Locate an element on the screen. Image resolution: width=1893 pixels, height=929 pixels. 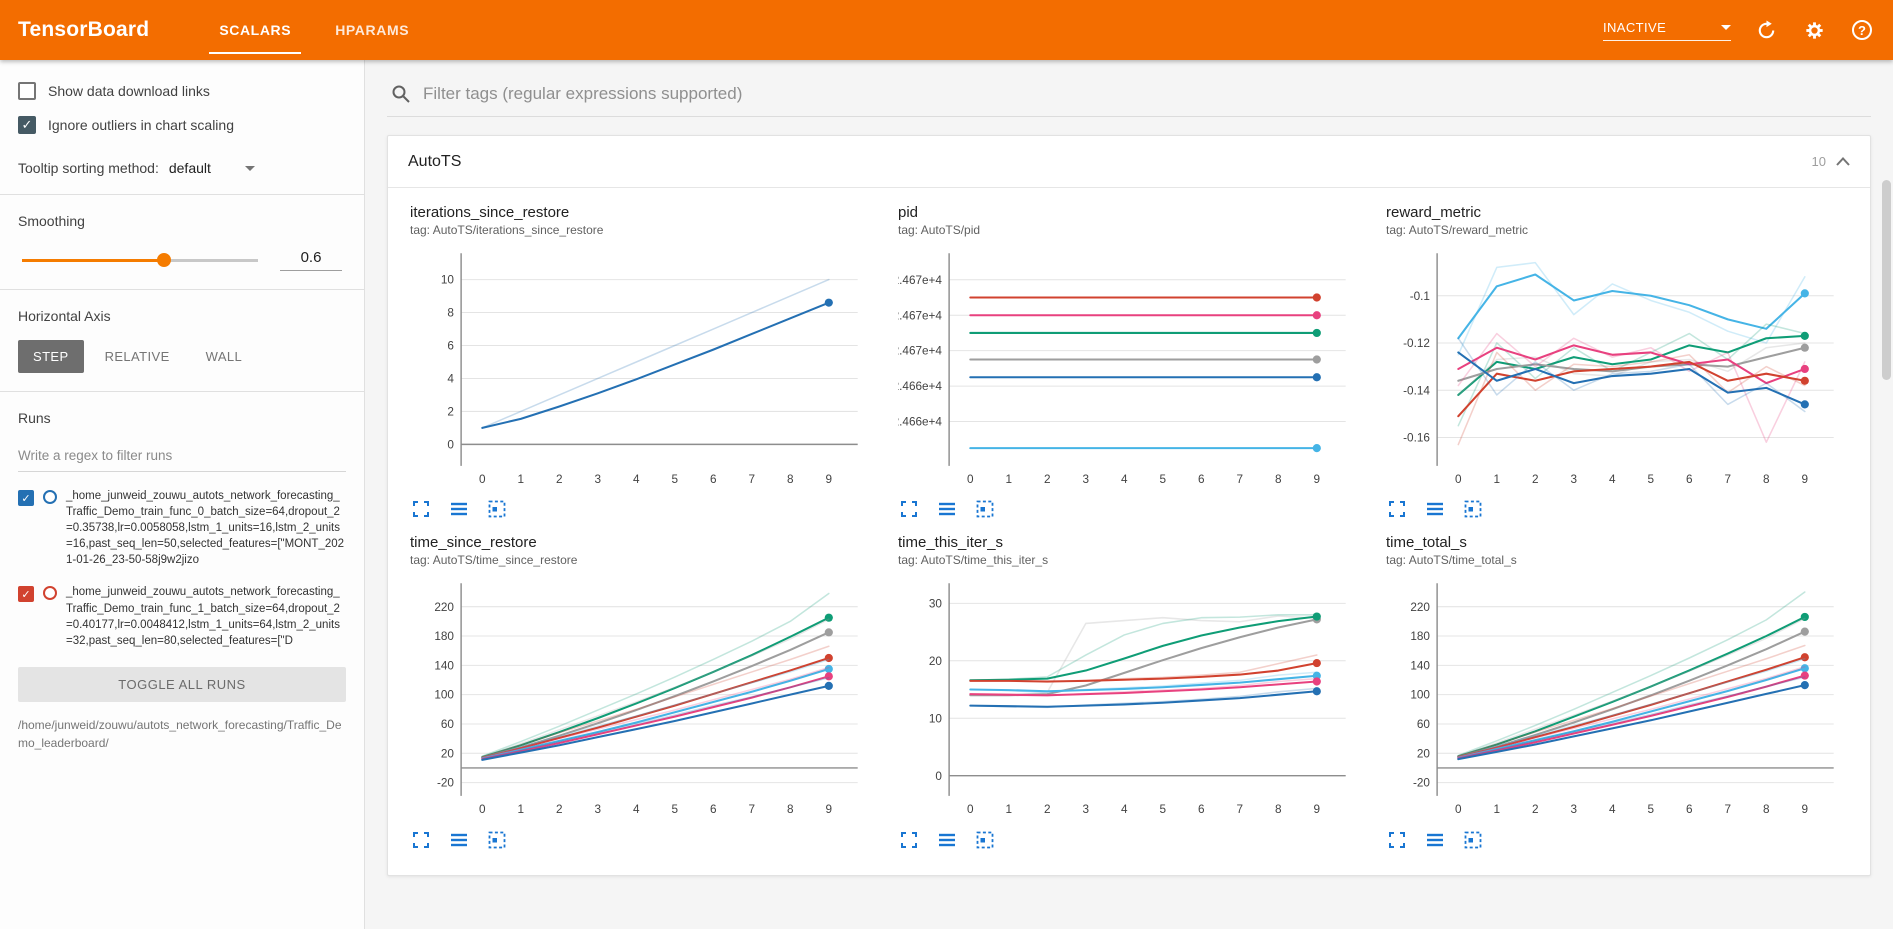
tab-scalars: SCALARS is located at coordinates (255, 30).